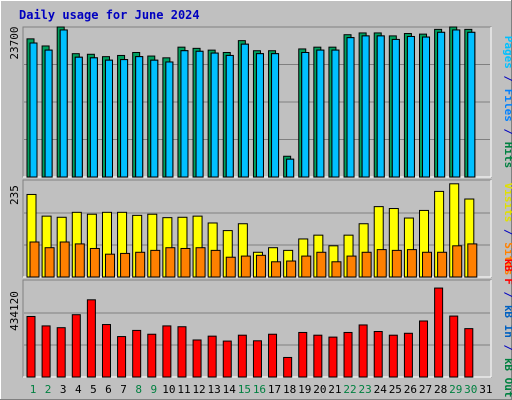 The height and width of the screenshot is (400, 512). What do you see at coordinates (425, 389) in the screenshot?
I see `x-tick-label: 27` at bounding box center [425, 389].